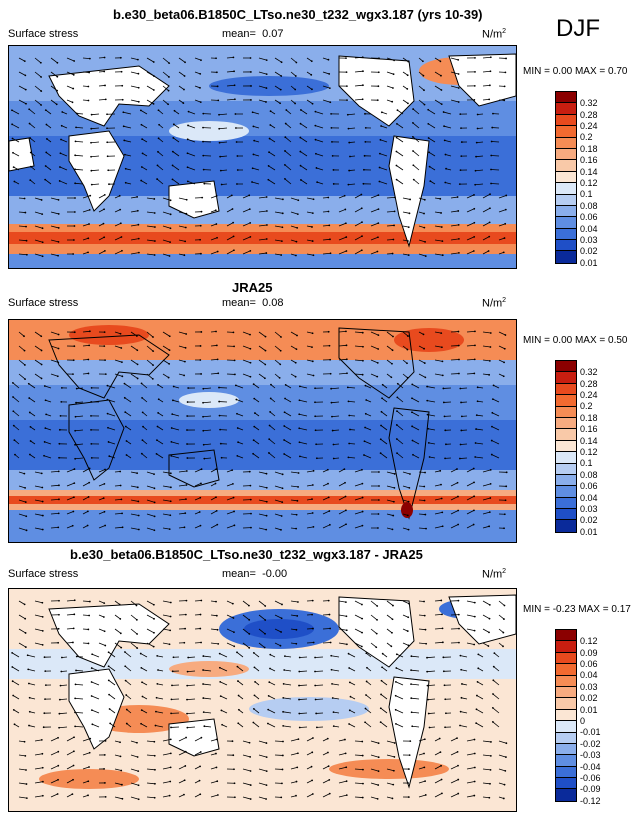  I want to click on colorbar-level-label: 0.04, so click(589, 497).